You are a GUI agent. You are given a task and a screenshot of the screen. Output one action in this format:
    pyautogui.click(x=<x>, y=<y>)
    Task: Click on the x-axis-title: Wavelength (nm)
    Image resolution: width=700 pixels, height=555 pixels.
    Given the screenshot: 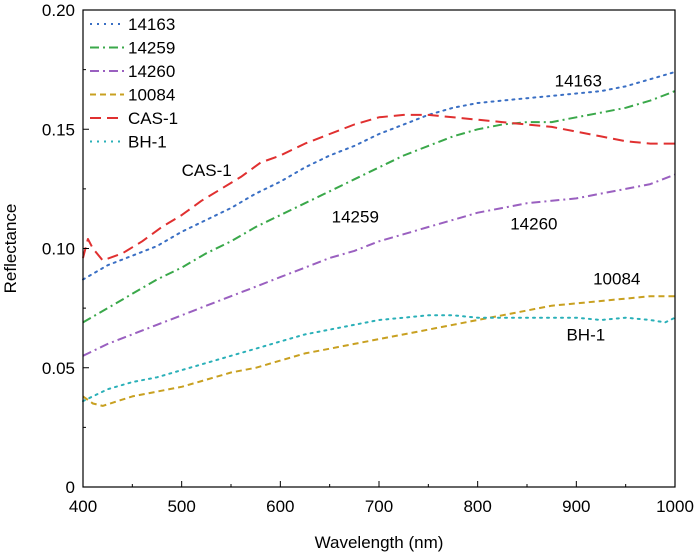 What is the action you would take?
    pyautogui.click(x=379, y=542)
    